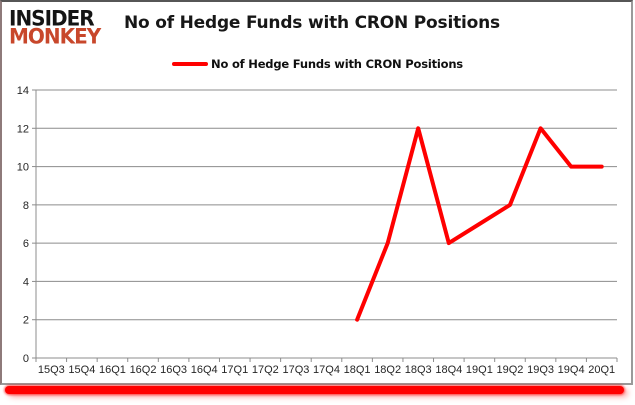 The image size is (635, 405). What do you see at coordinates (418, 370) in the screenshot?
I see `x-tick-label: 18Q3` at bounding box center [418, 370].